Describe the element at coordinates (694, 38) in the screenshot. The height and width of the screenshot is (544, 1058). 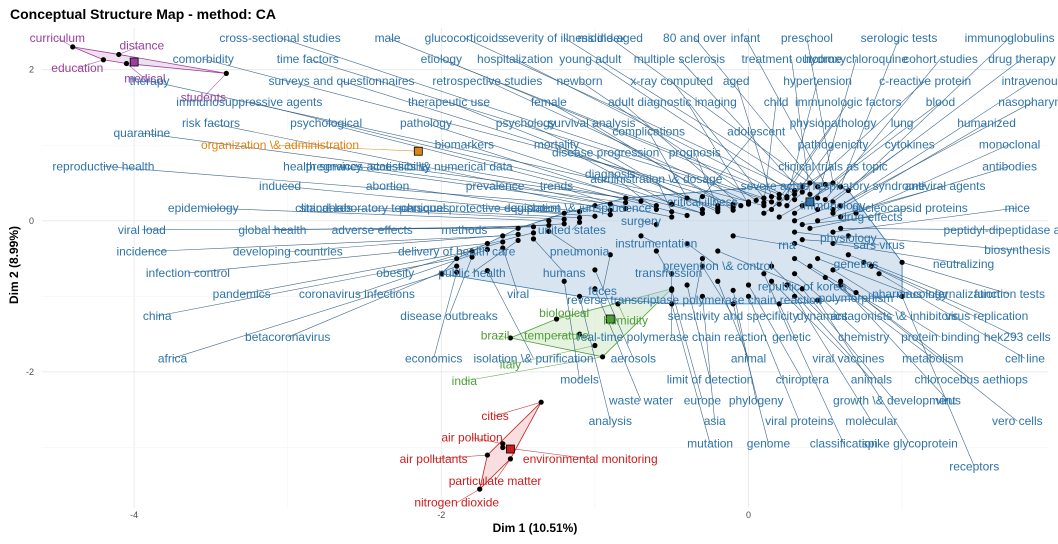
I see `point-label: 80 and over` at that location.